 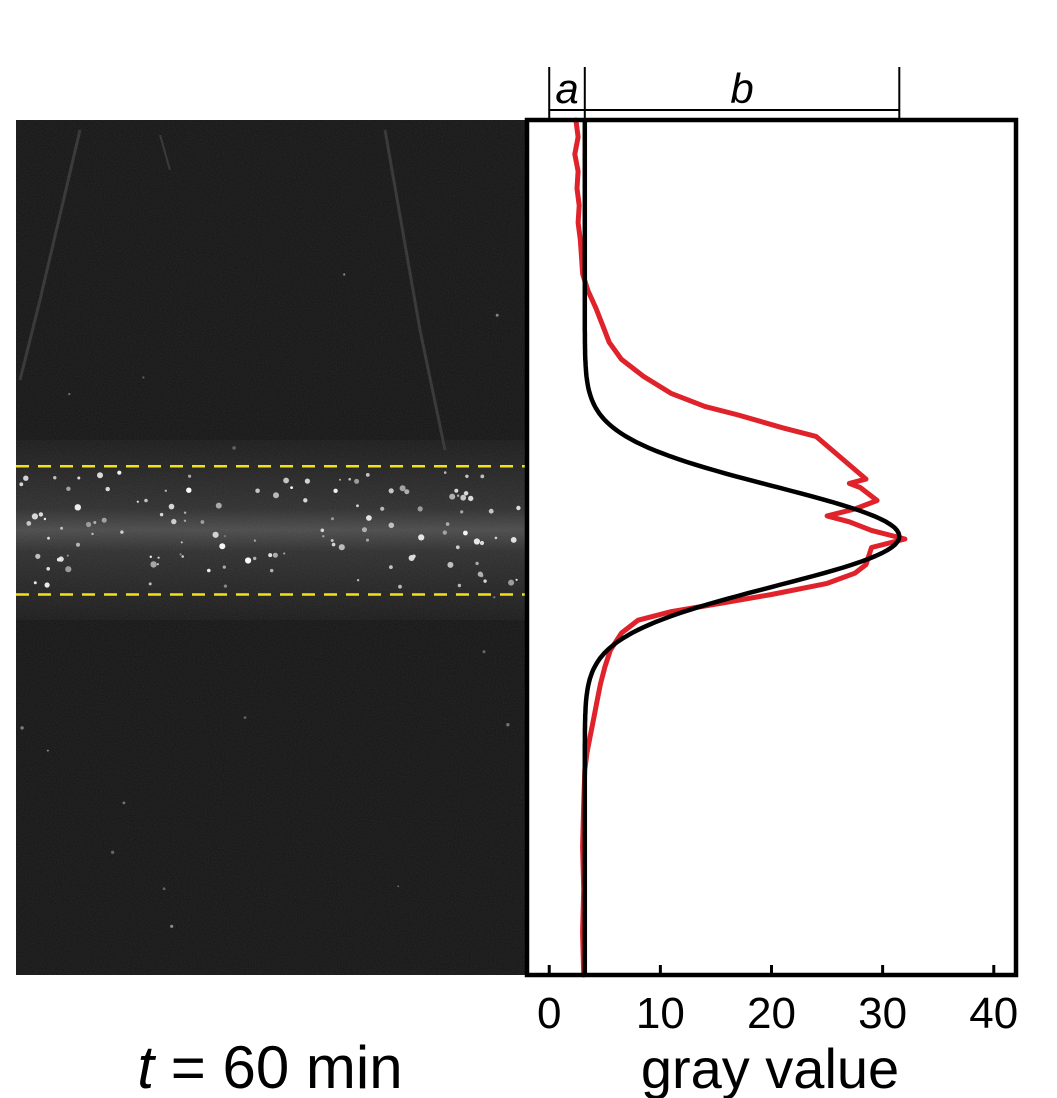 I want to click on time-variable: t, so click(x=146, y=1066).